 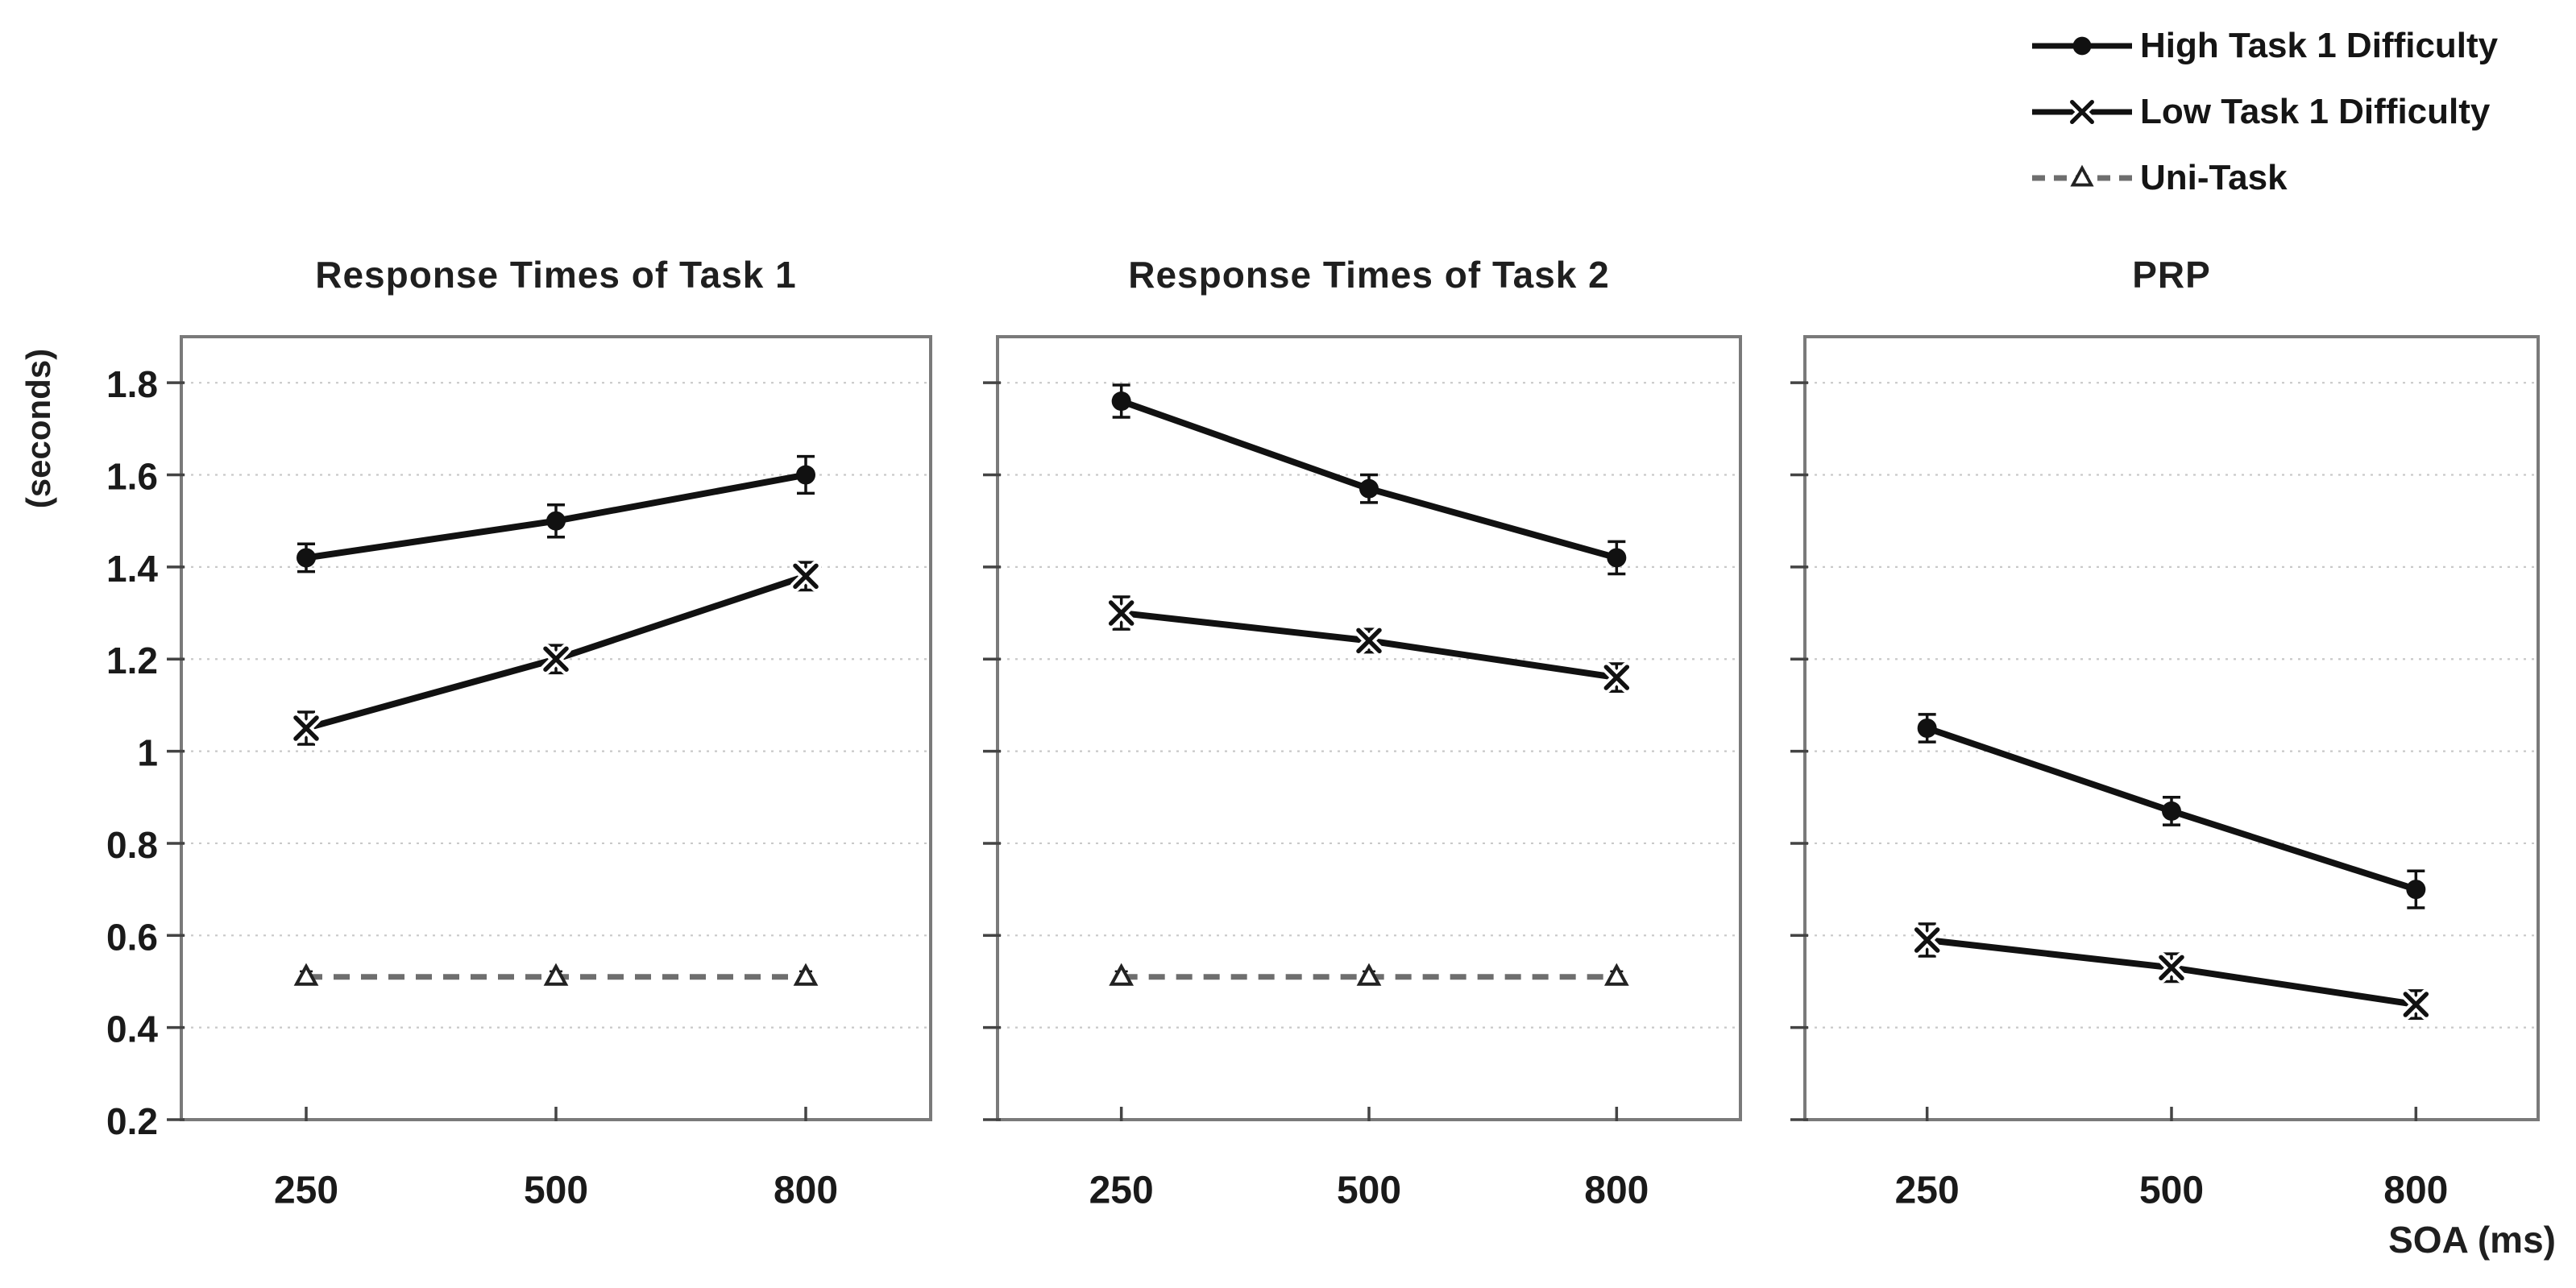 I want to click on y-tick-label: 0.6, so click(x=132, y=937).